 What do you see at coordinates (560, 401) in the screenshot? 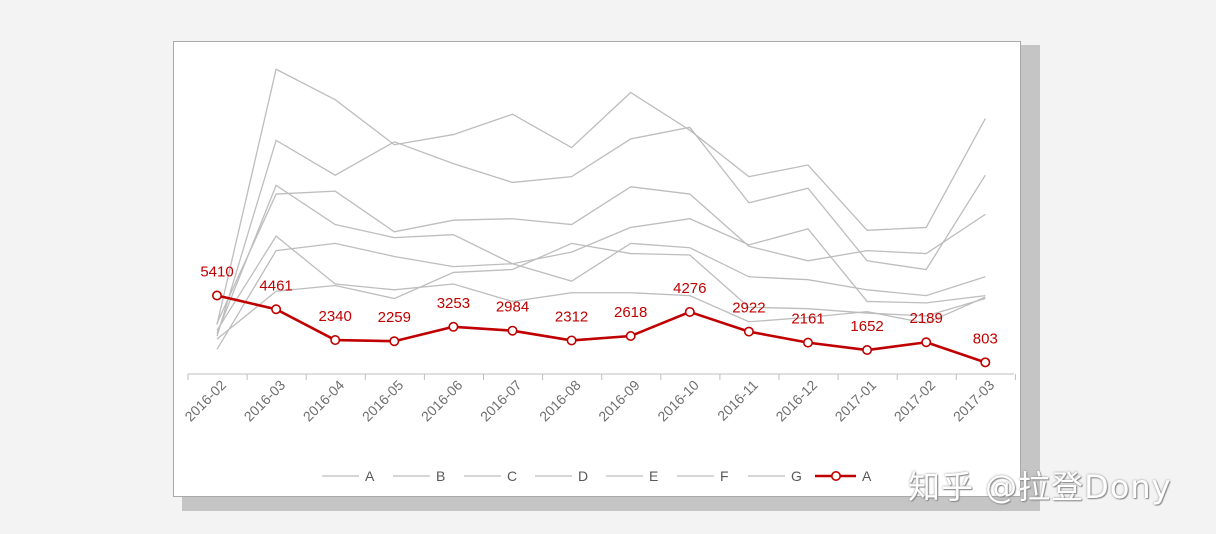
I see `x-tick-label: 2016-08` at bounding box center [560, 401].